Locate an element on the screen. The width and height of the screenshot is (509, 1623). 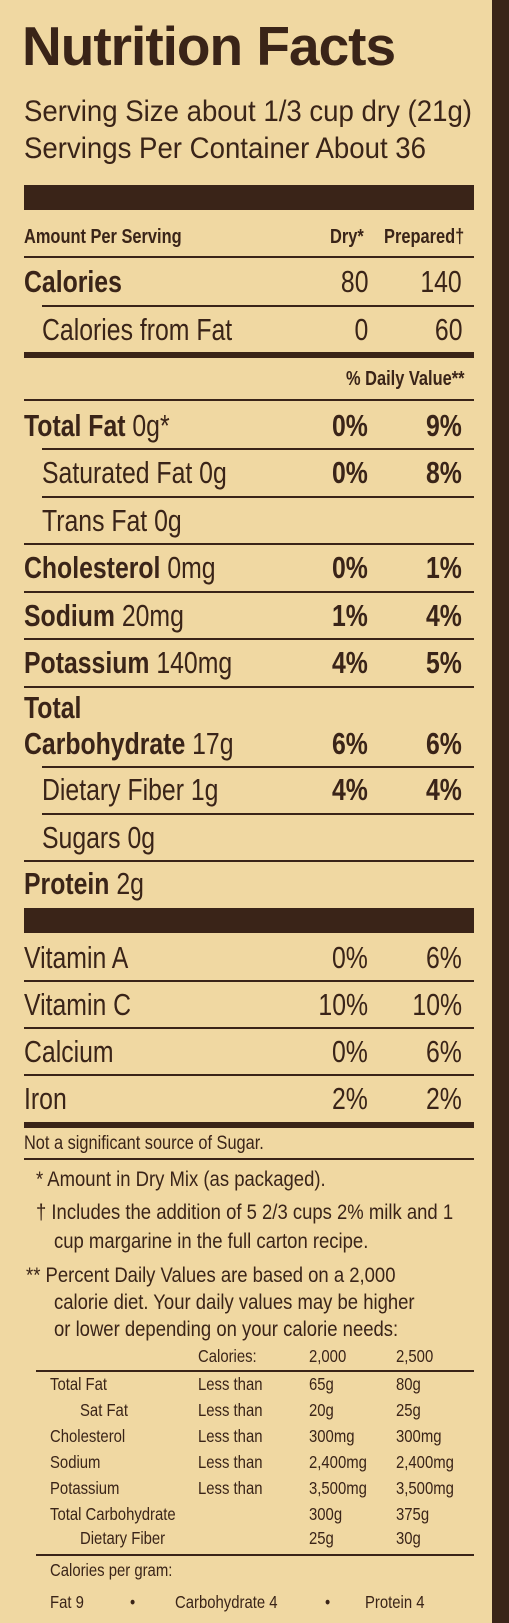
vitamin-a-prepared: 6% is located at coordinates (444, 957).